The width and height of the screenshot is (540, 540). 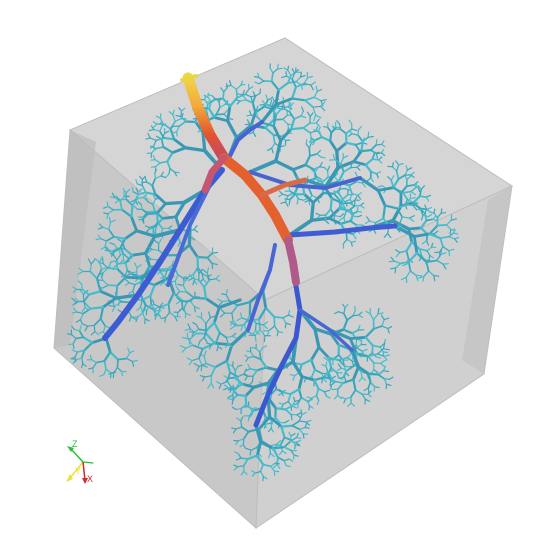 I want to click on x-axis-label: X, so click(x=90, y=479).